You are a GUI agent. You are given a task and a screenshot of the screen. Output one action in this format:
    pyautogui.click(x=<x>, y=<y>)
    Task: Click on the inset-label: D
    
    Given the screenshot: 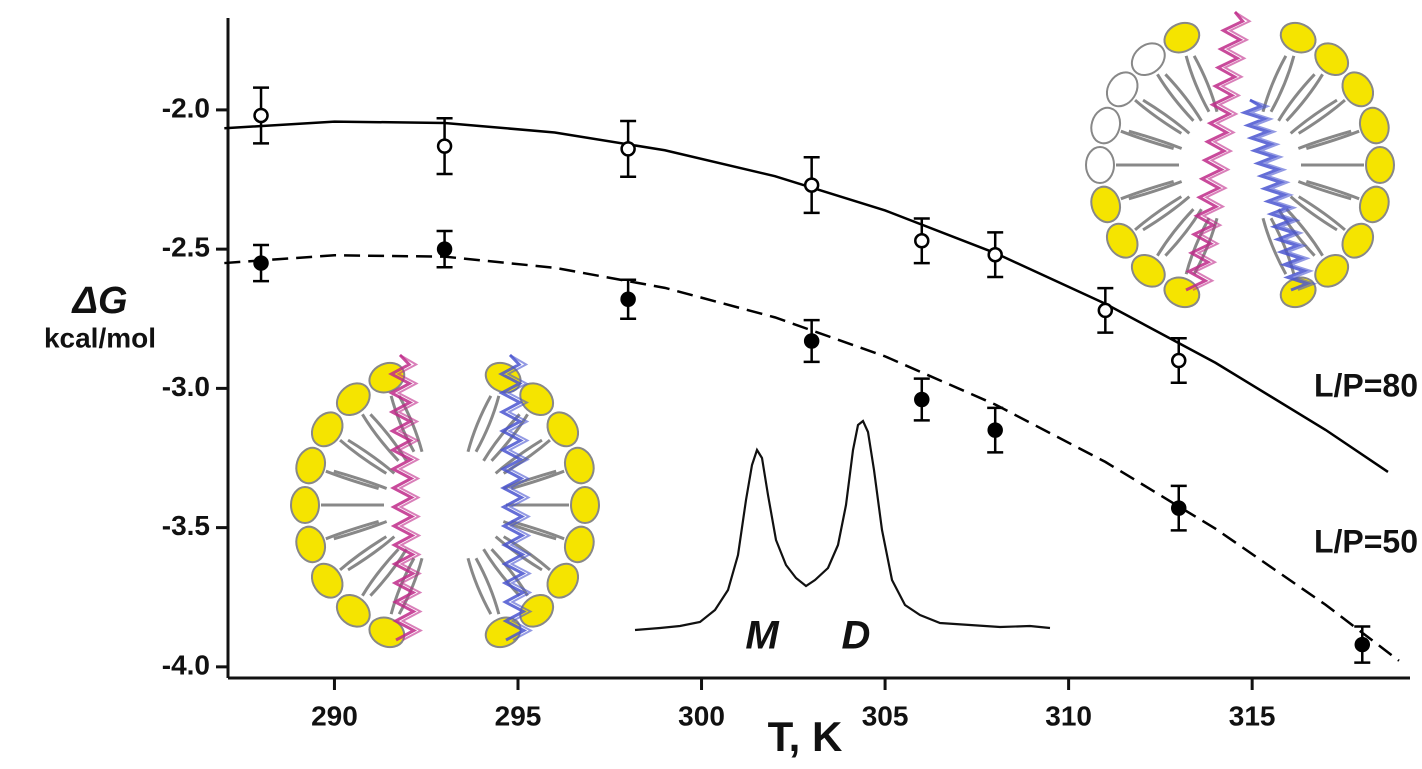 What is the action you would take?
    pyautogui.click(x=856, y=636)
    